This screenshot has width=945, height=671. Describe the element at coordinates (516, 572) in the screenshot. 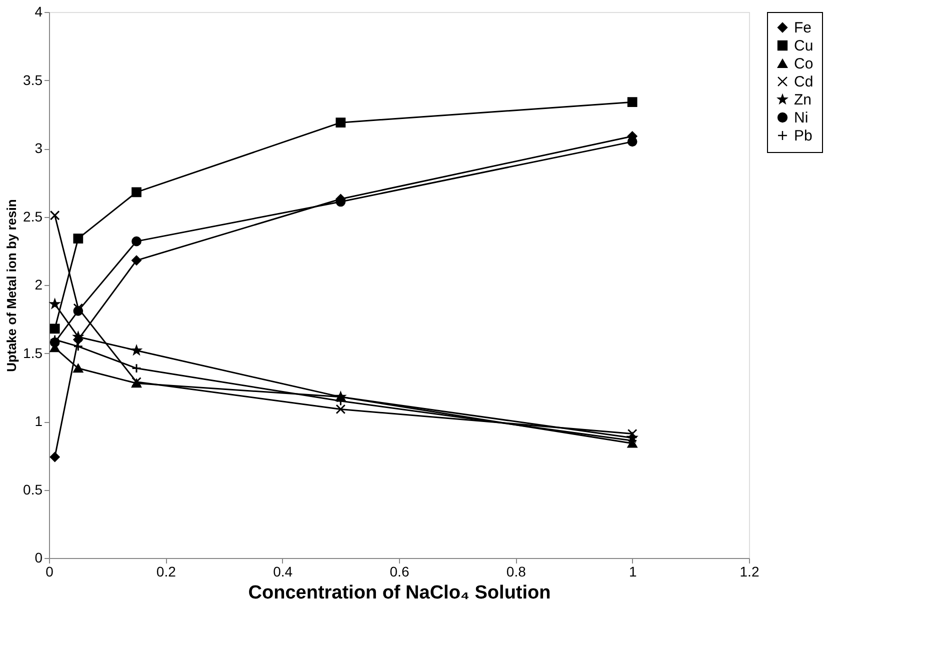

I see `x-tick-label: 0.8` at that location.